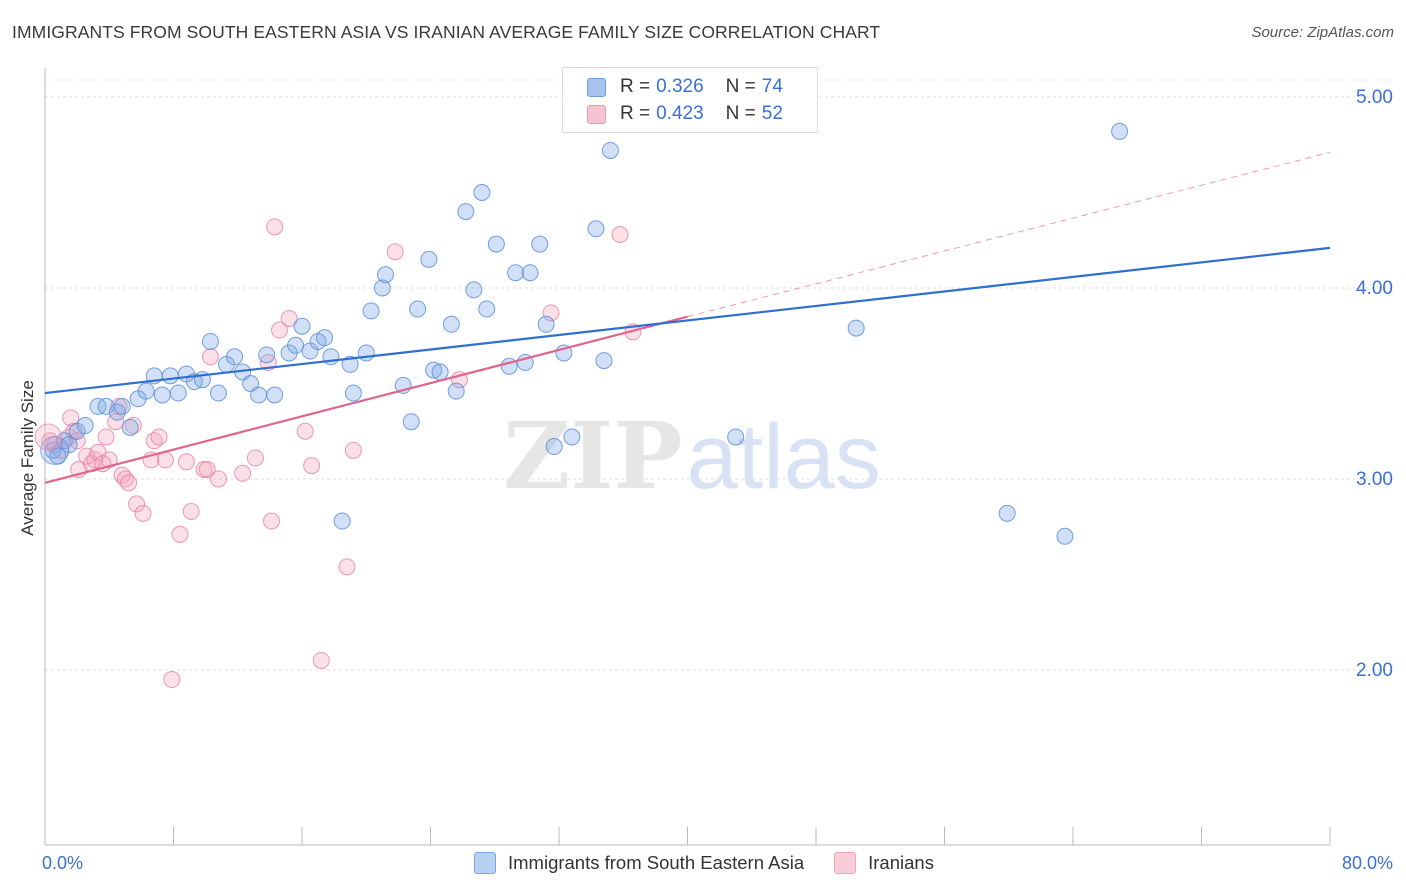  I want to click on legend-n-value: 52, so click(772, 113).